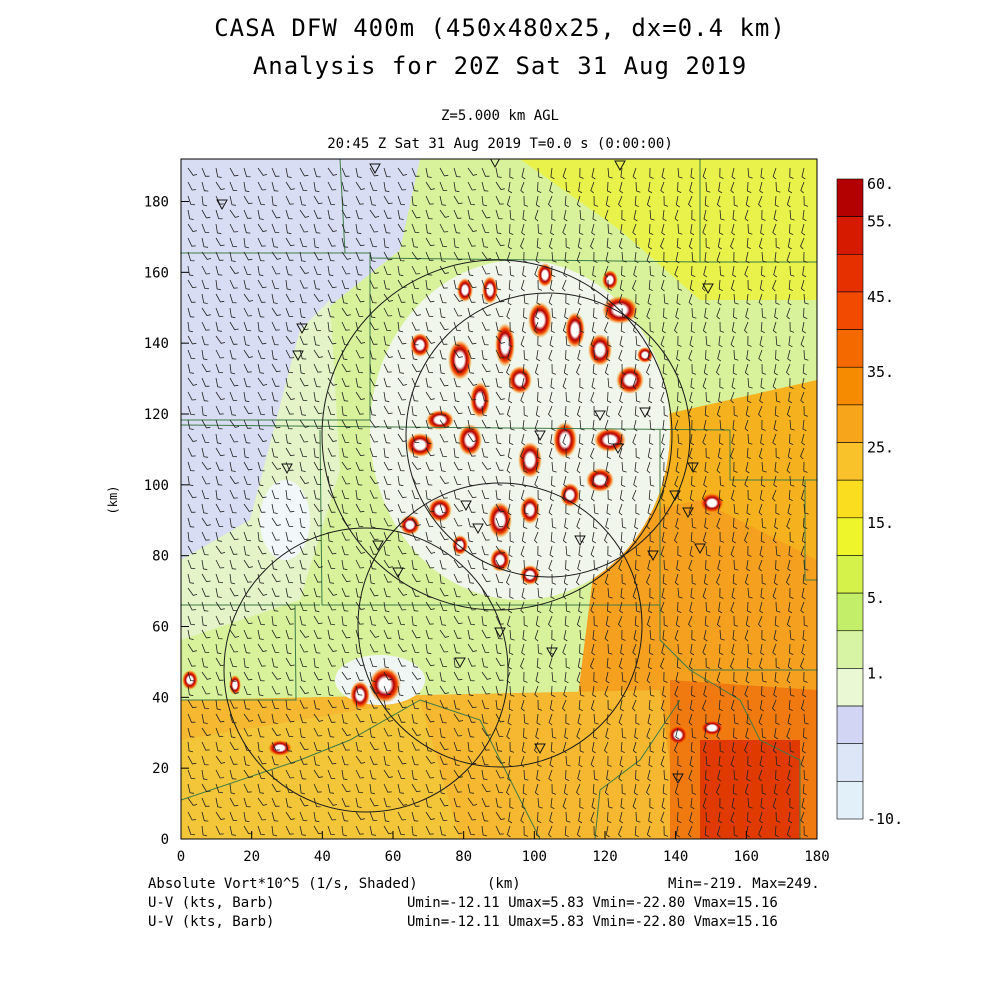  What do you see at coordinates (181, 857) in the screenshot?
I see `x-tick-label: 0` at bounding box center [181, 857].